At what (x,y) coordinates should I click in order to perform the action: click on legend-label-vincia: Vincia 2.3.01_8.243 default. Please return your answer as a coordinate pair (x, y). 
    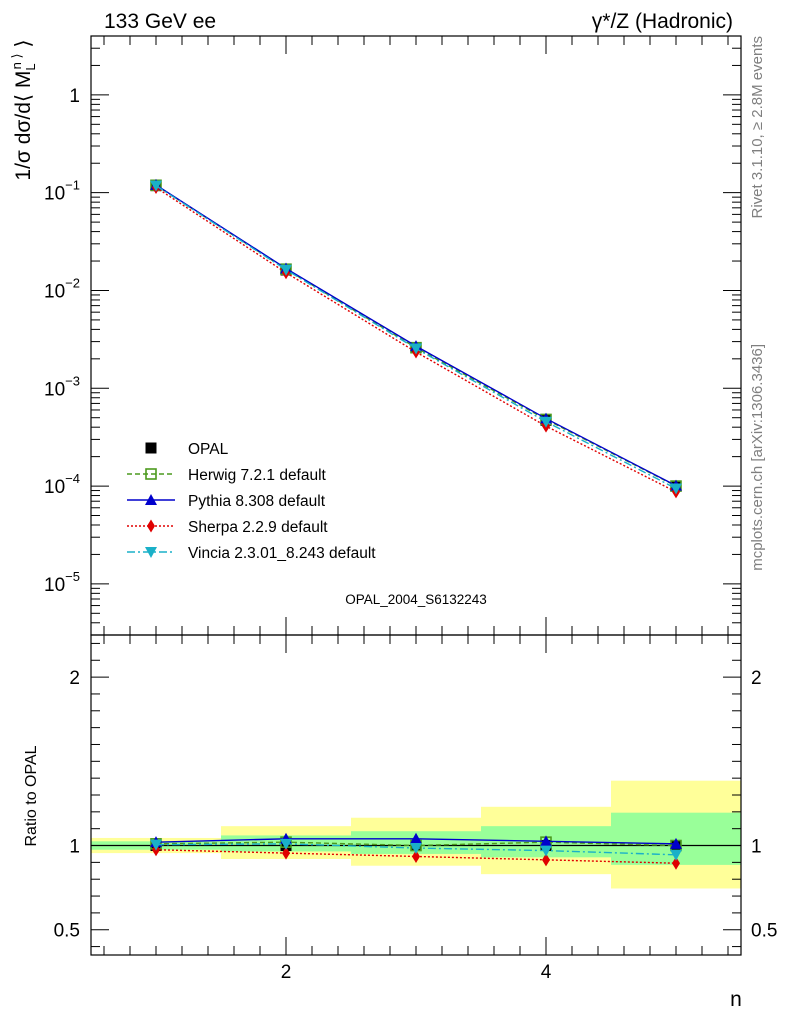
    Looking at the image, I should click on (282, 553).